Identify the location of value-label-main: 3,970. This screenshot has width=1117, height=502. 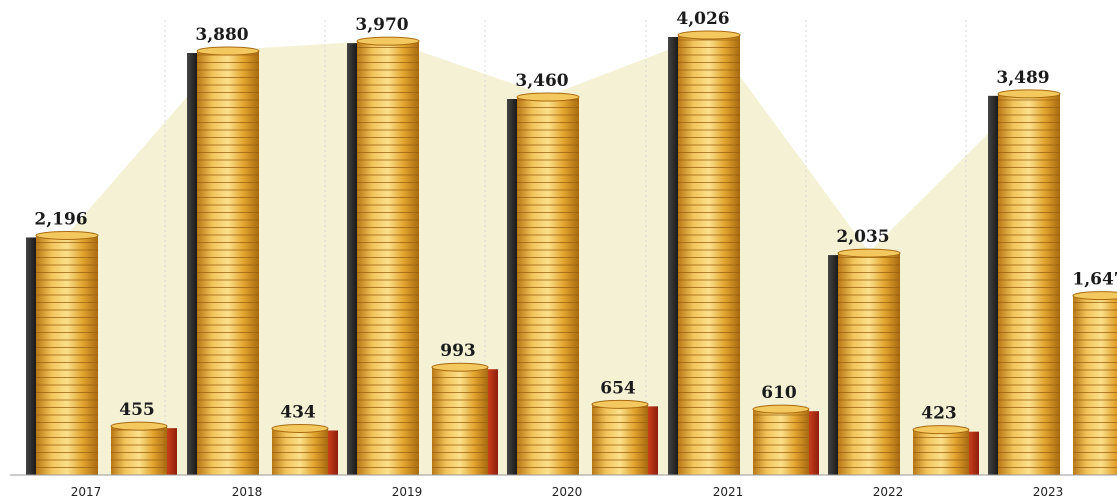
(381, 25).